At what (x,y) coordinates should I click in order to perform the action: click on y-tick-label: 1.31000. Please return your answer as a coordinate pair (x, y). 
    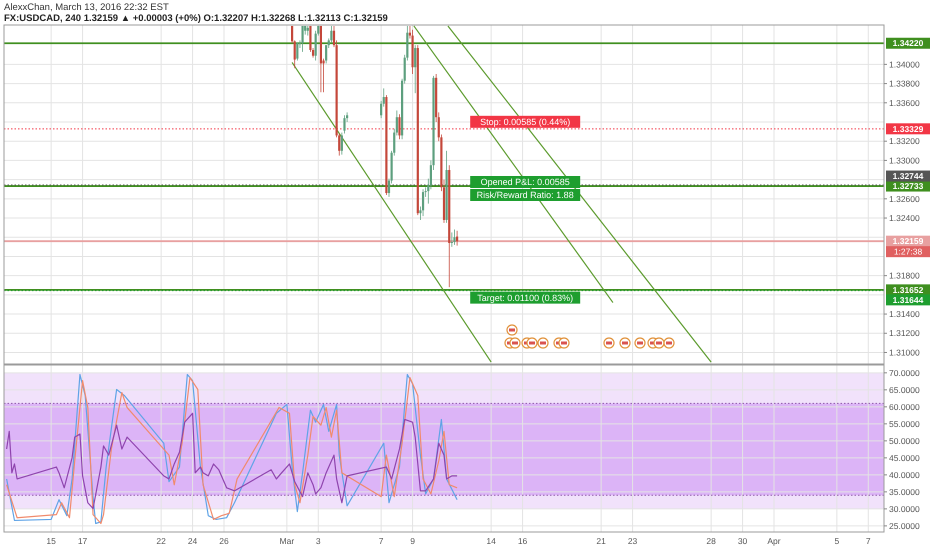
    Looking at the image, I should click on (904, 352).